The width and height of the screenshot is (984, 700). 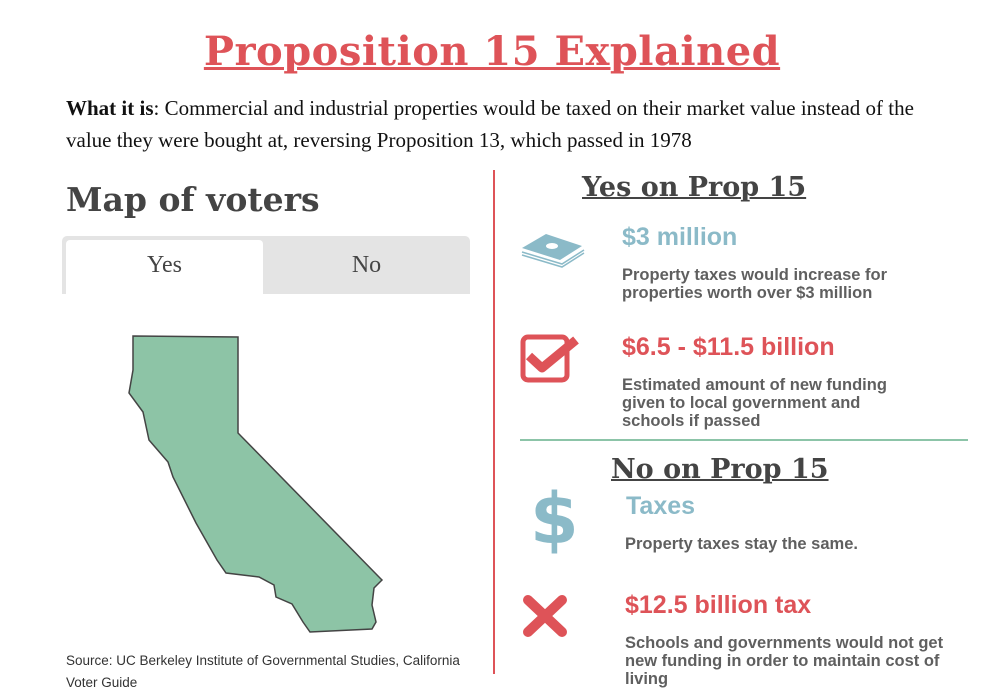 I want to click on money-stack-icon, so click(x=553, y=251).